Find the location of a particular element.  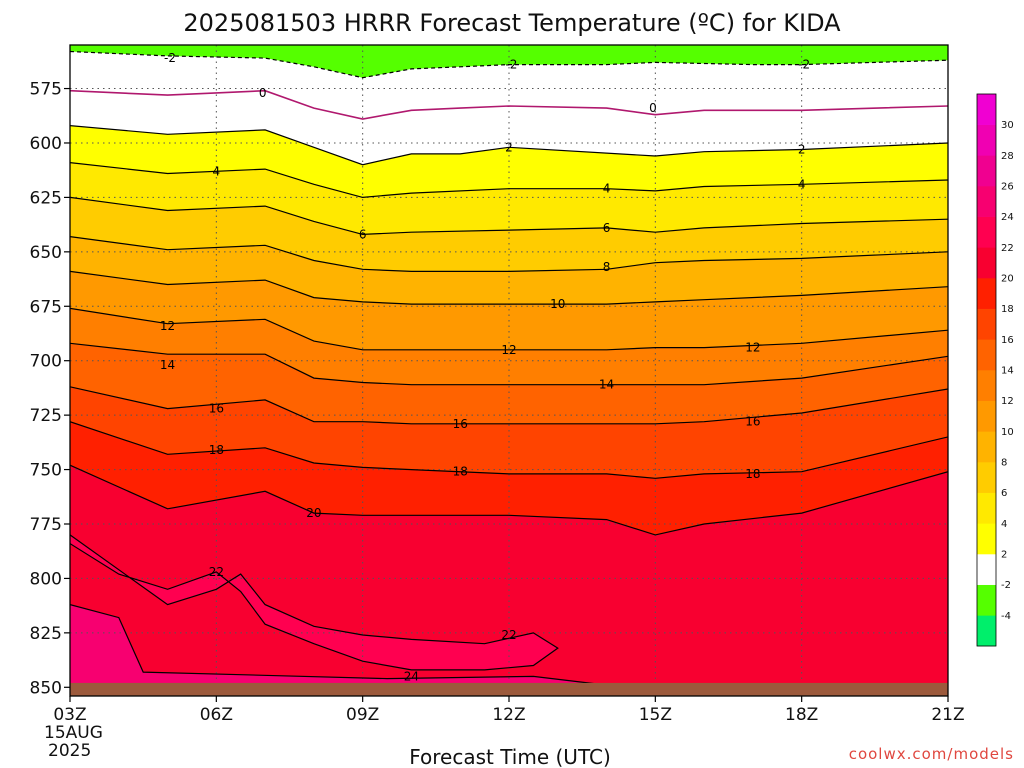

colorbar-tick-label: 12 is located at coordinates (1007, 401).